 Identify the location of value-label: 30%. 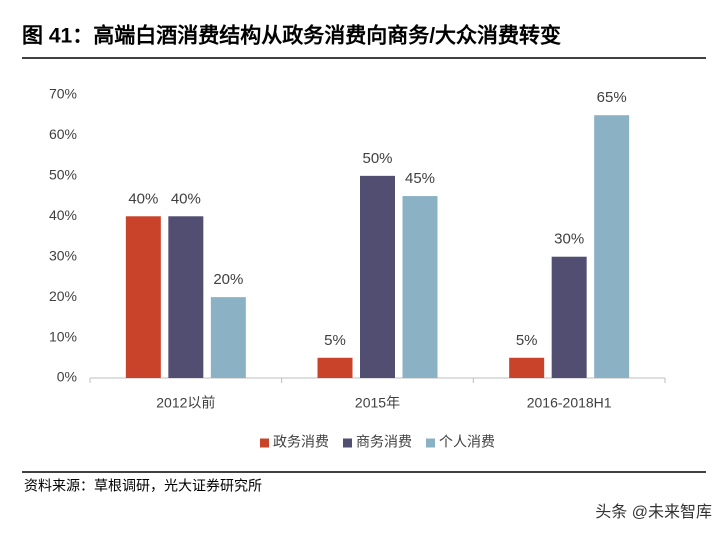
(569, 239).